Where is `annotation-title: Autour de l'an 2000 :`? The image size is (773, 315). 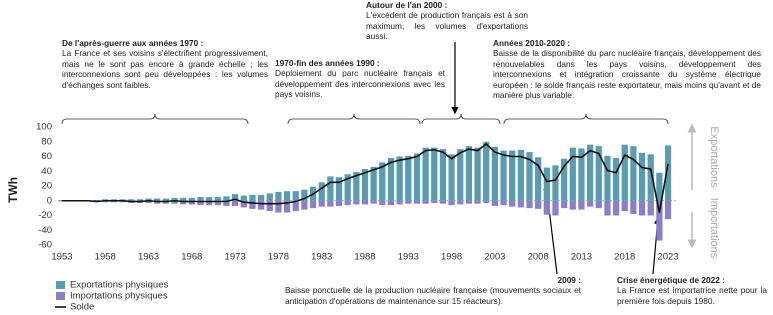
annotation-title: Autour de l'an 2000 : is located at coordinates (407, 5).